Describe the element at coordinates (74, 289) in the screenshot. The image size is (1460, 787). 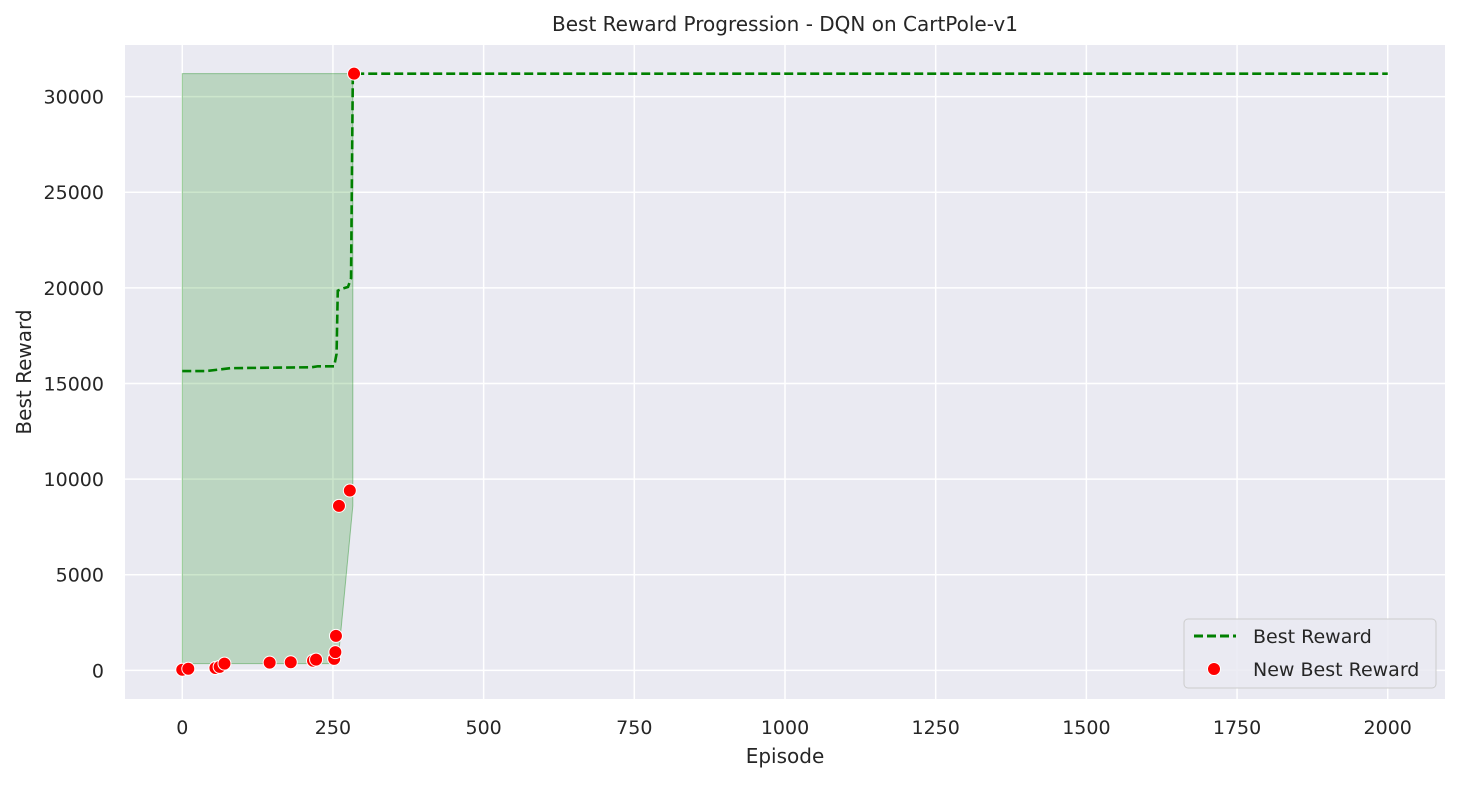
I see `y-tick-label: 20000` at that location.